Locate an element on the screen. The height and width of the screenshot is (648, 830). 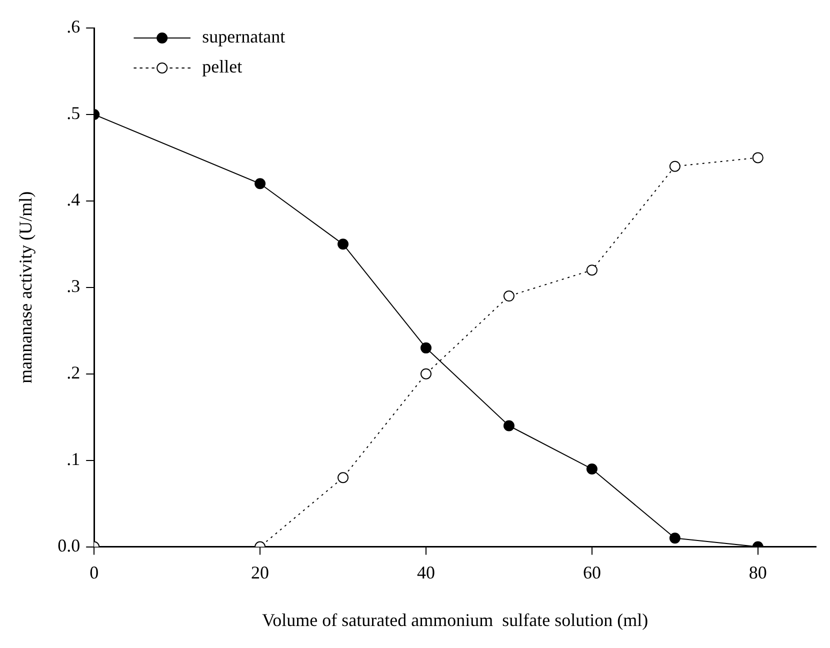
y-axis-title: mannanase activity (U/ml) is located at coordinates (26, 287).